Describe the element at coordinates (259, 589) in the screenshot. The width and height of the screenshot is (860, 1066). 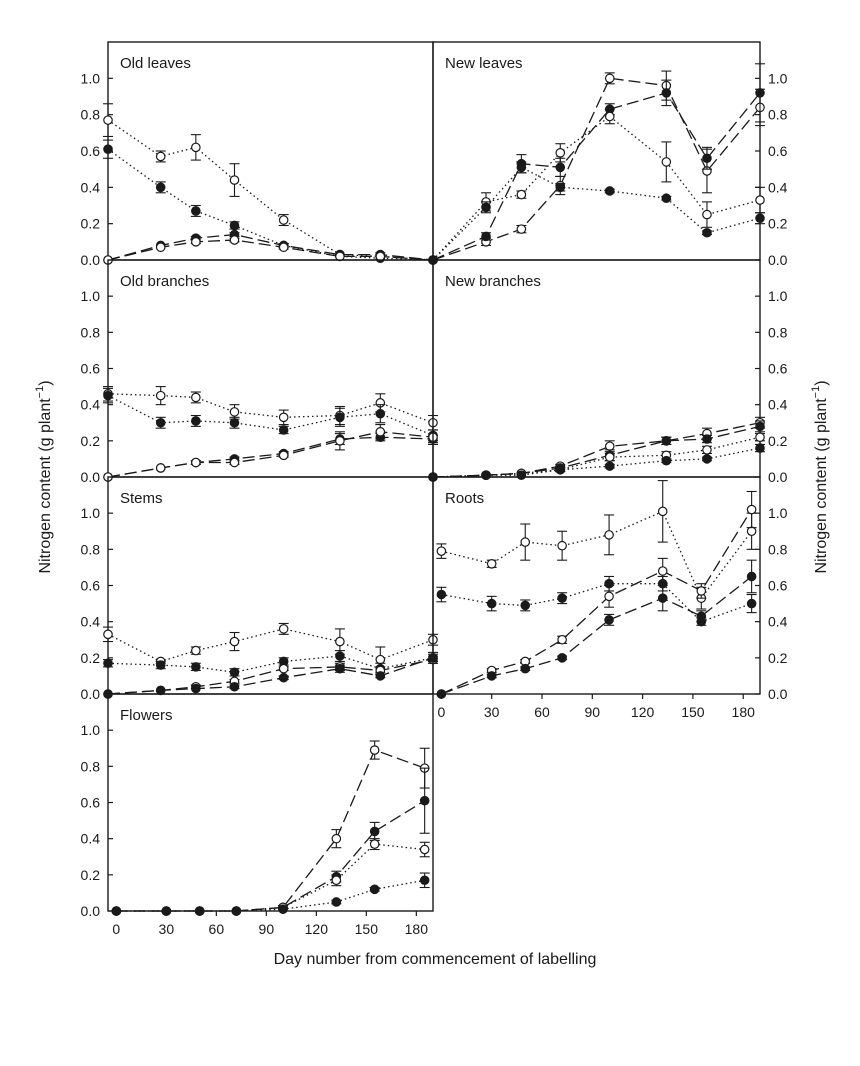
I see `panel-stems: Stems 0.0 0.2 0.4 0.6 0.8 1.0` at that location.